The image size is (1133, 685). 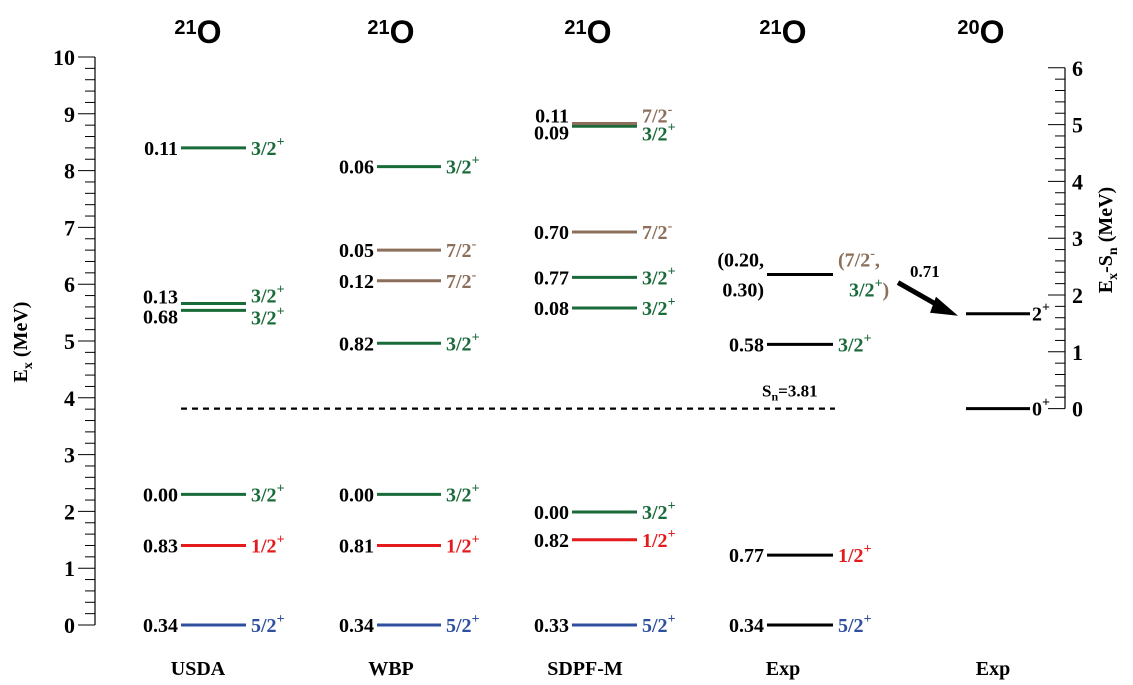 What do you see at coordinates (69, 227) in the screenshot?
I see `left-tick-label: 7` at bounding box center [69, 227].